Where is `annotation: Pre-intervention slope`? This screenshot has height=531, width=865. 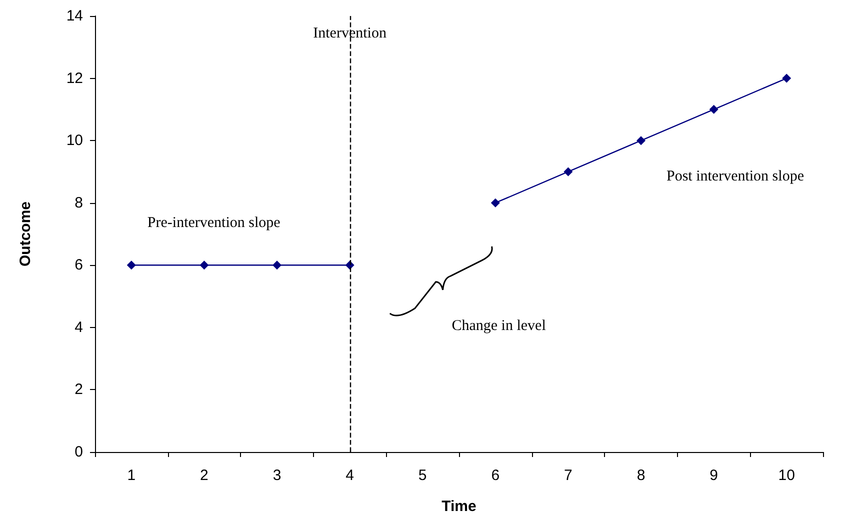
annotation: Pre-intervention slope is located at coordinates (214, 223).